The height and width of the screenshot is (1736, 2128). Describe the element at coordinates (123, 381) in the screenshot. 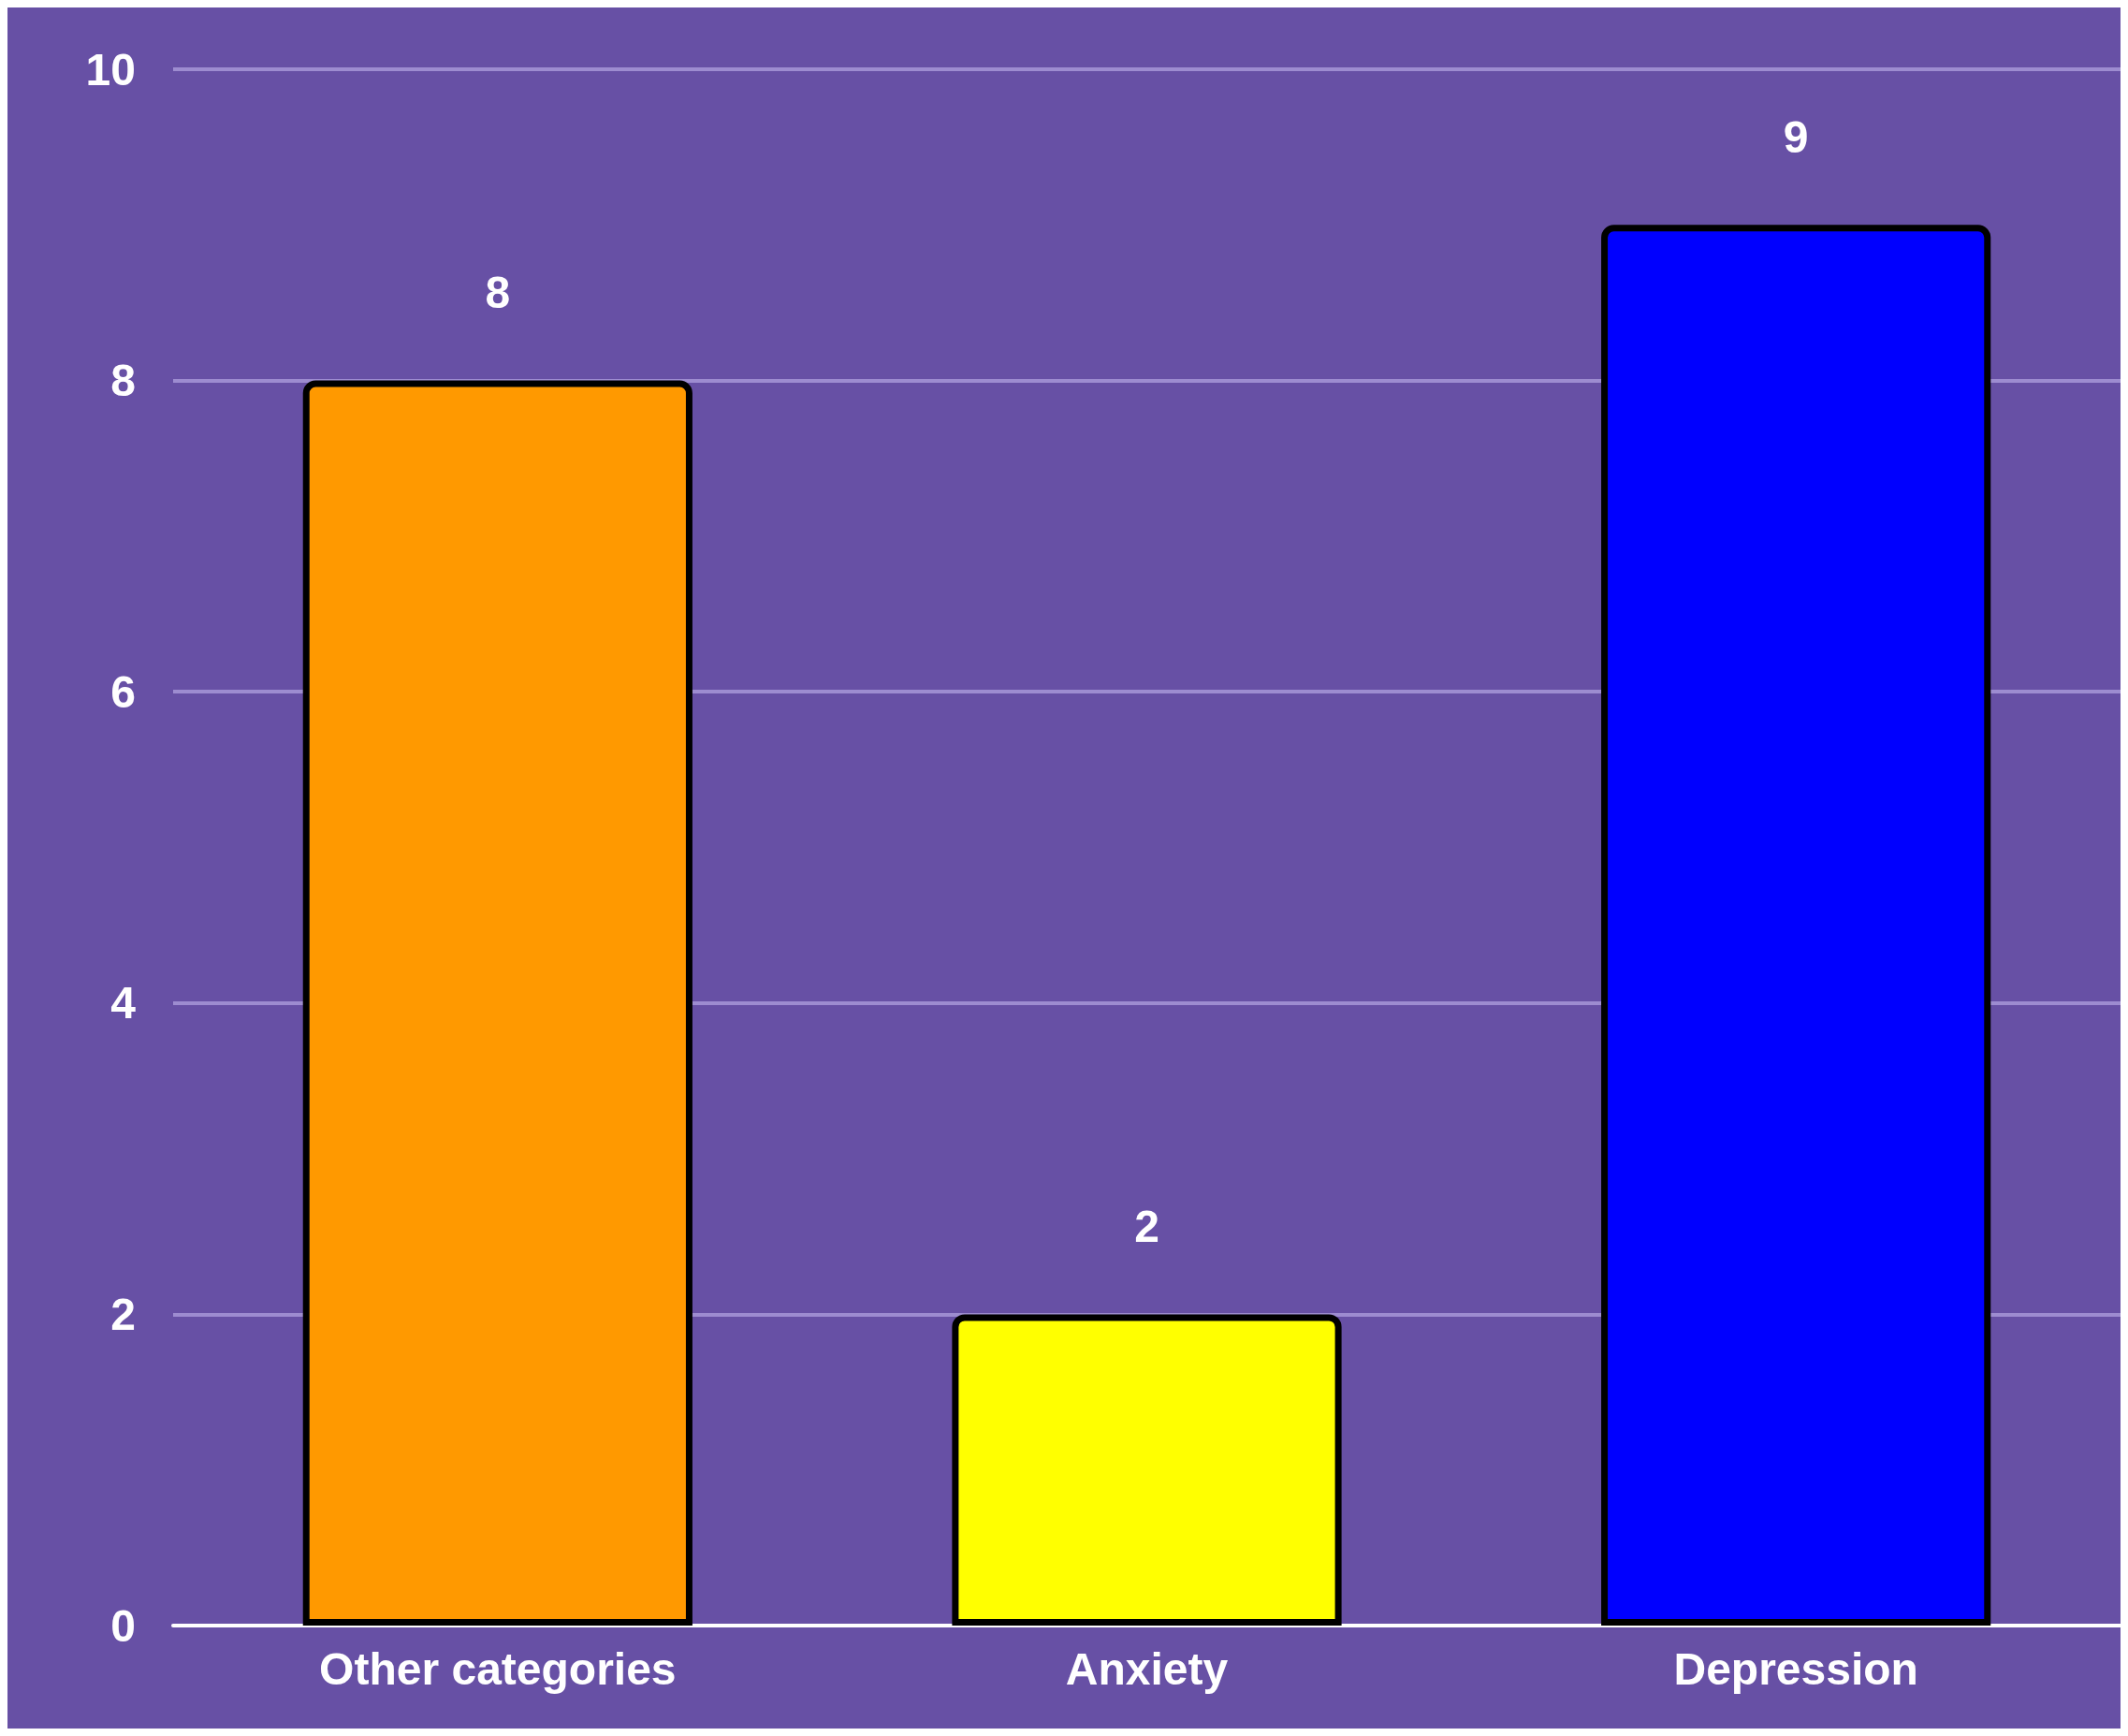

I see `y-tick-label: 8` at that location.